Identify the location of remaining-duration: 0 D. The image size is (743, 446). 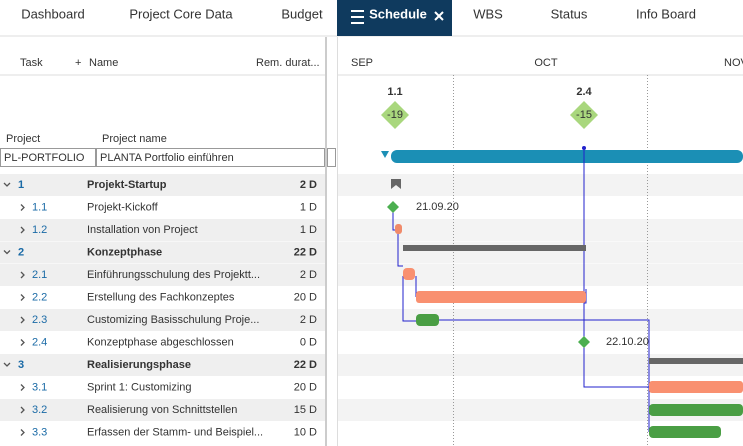
(308, 342).